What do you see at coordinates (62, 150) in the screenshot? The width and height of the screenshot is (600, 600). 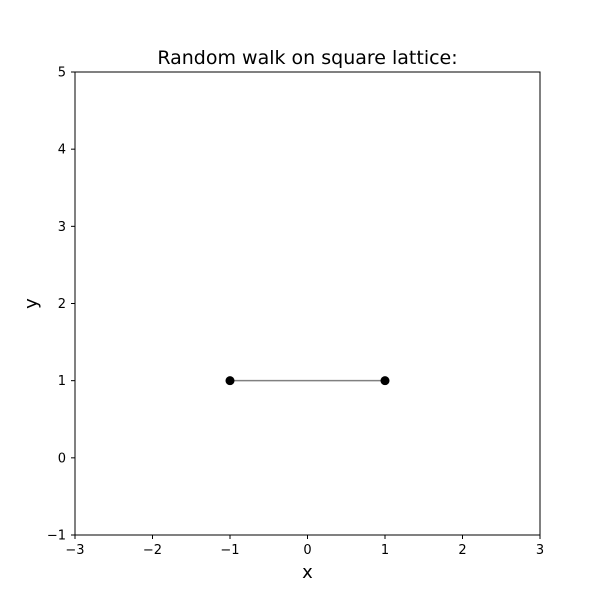 I see `y-tick-label: 4` at bounding box center [62, 150].